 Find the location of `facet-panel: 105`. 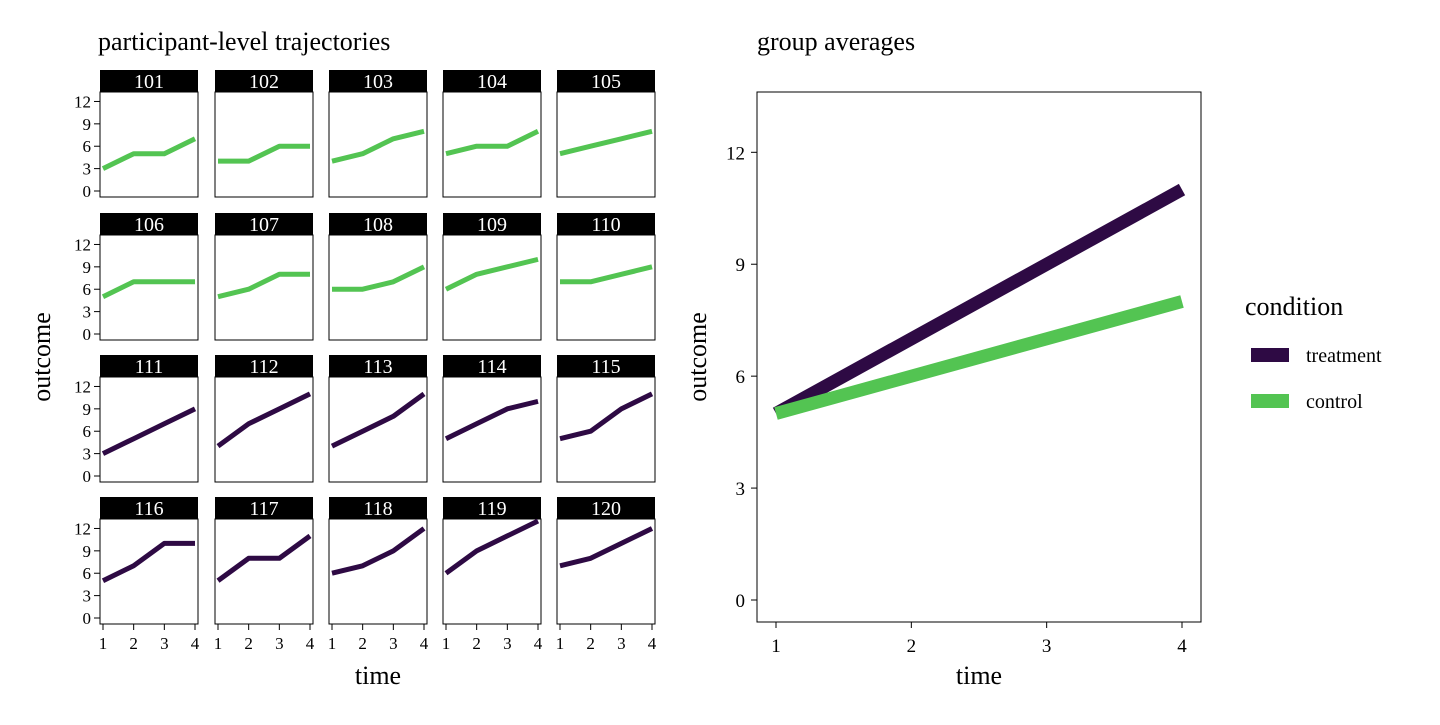

facet-panel: 105 is located at coordinates (606, 134).